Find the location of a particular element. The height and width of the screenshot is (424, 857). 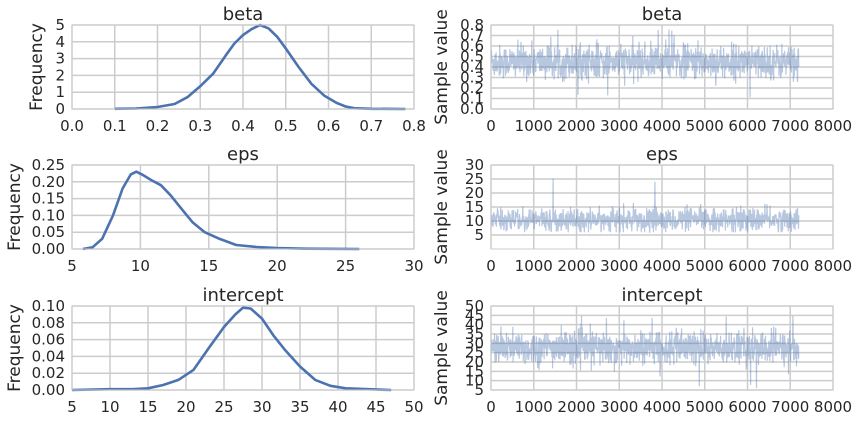

intercept-trace-xtick-label: 2000 is located at coordinates (576, 407).